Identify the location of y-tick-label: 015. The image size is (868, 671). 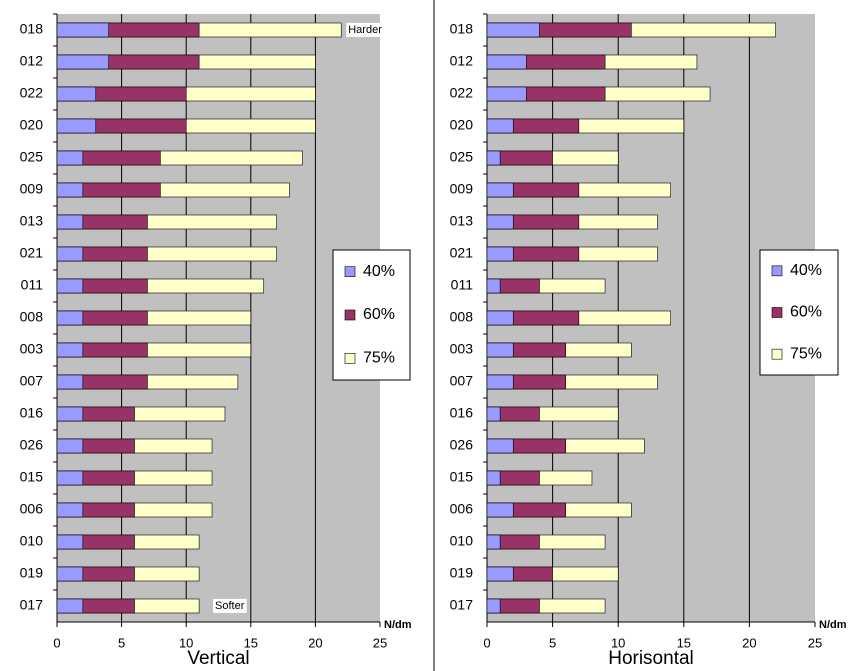
(462, 477).